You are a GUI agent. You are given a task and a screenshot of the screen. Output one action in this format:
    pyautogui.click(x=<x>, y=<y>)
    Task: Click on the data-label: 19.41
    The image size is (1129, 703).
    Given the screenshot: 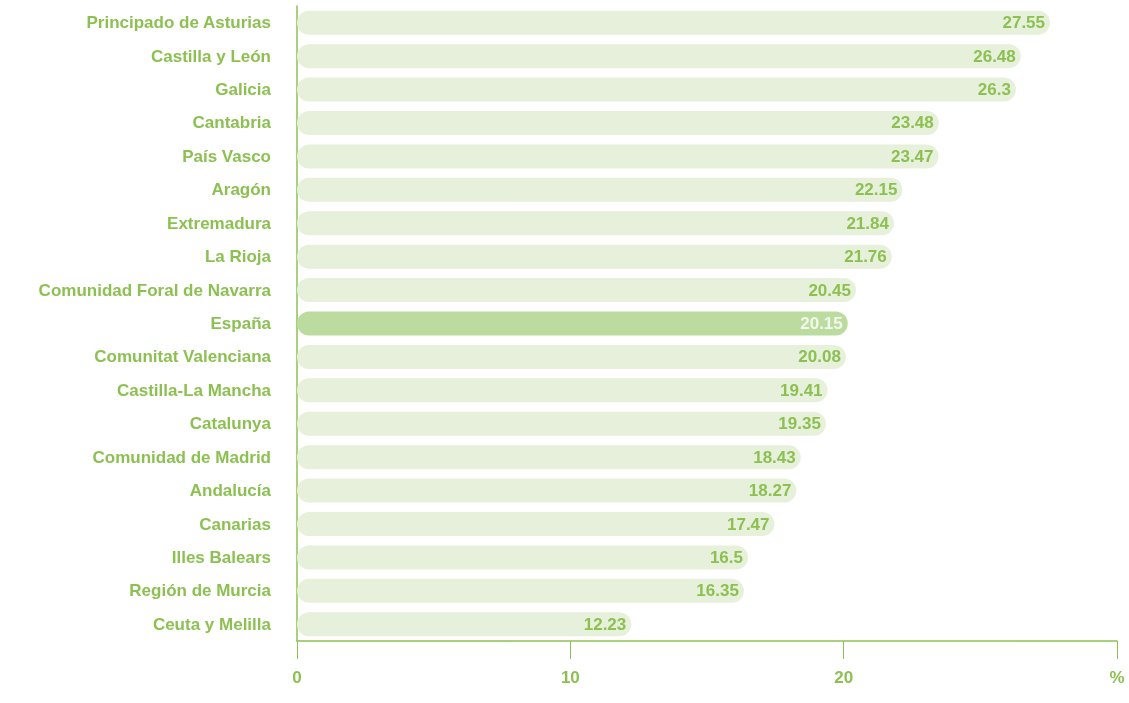 What is the action you would take?
    pyautogui.click(x=801, y=390)
    